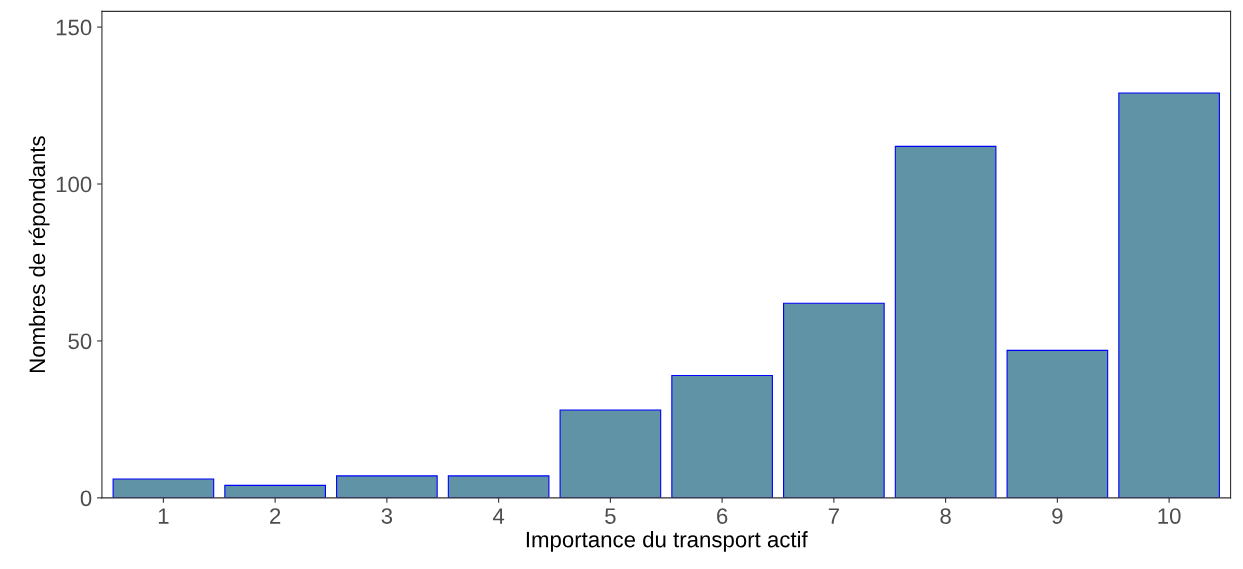 The image size is (1243, 569). I want to click on x-tick-label: 8, so click(945, 516).